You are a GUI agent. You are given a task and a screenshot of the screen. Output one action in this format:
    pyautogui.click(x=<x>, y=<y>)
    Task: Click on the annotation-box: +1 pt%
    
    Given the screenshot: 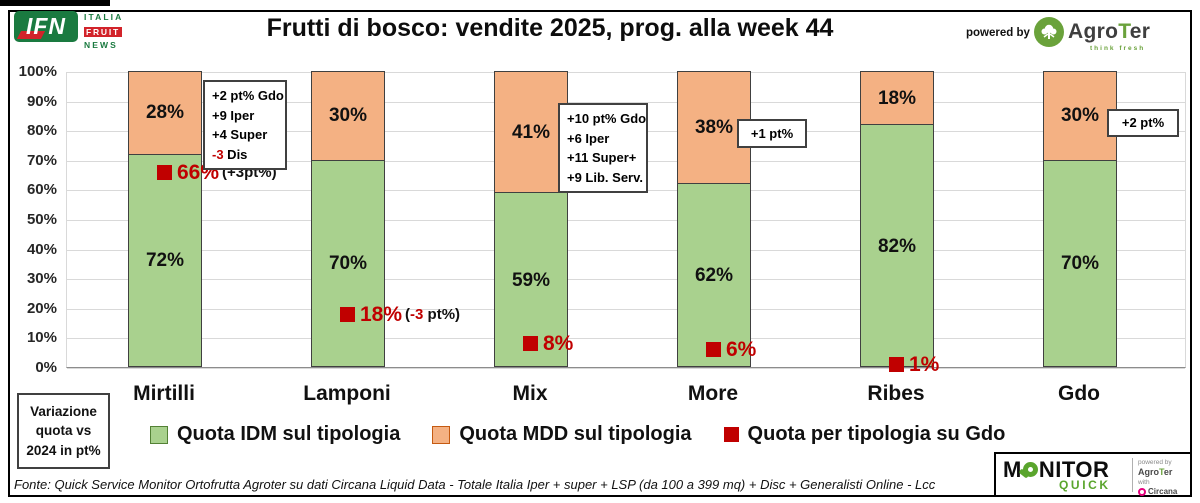 What is the action you would take?
    pyautogui.click(x=772, y=133)
    